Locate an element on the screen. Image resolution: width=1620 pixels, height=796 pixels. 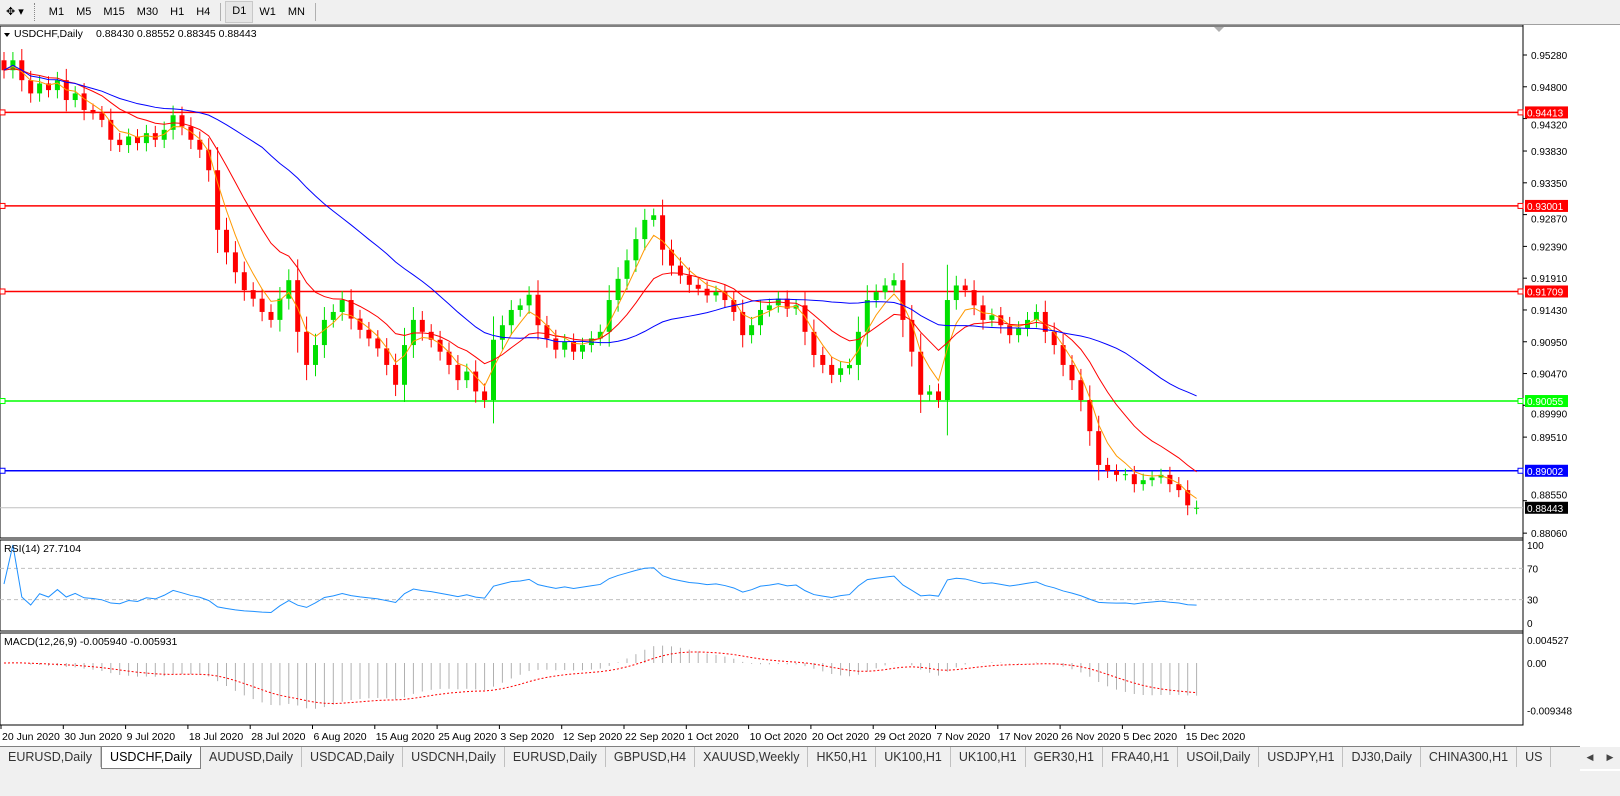
timeframe-mn-button: MN is located at coordinates (296, 12).